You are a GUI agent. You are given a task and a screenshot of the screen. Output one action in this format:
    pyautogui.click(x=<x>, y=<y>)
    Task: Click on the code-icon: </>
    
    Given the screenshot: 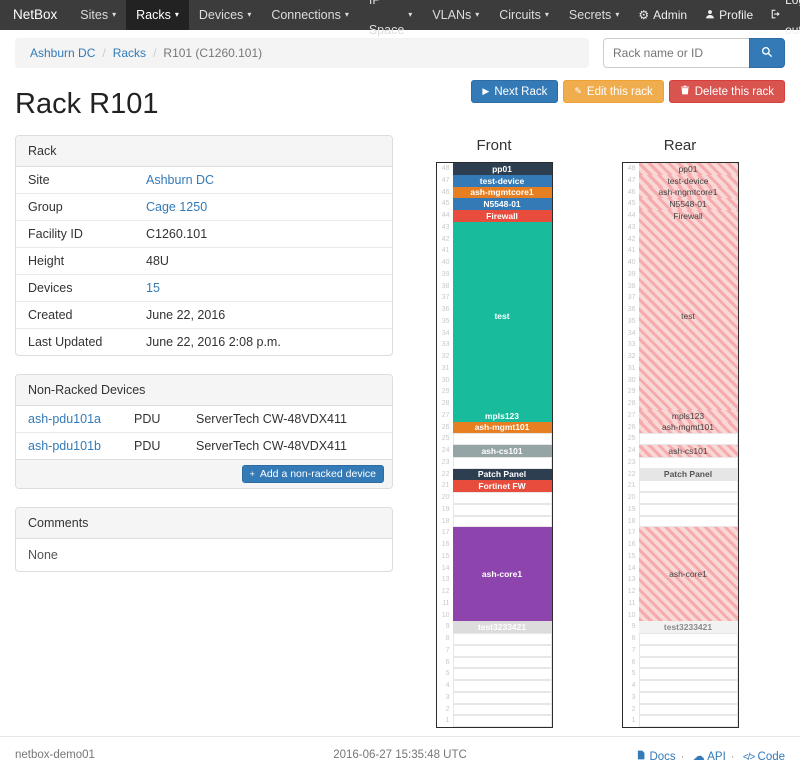 What is the action you would take?
    pyautogui.click(x=749, y=757)
    